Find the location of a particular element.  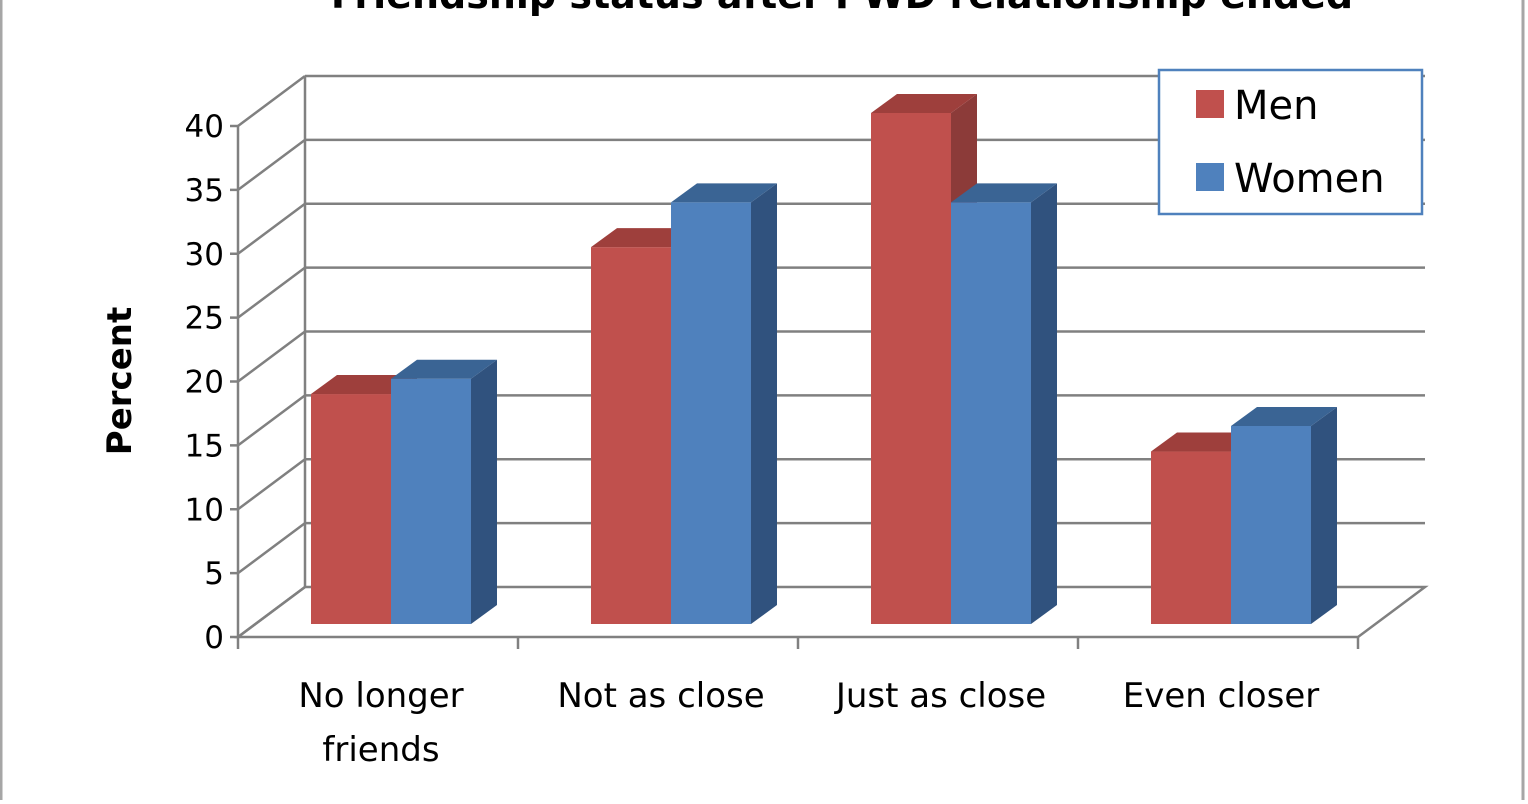

y-tick-label: 40 is located at coordinates (204, 127).